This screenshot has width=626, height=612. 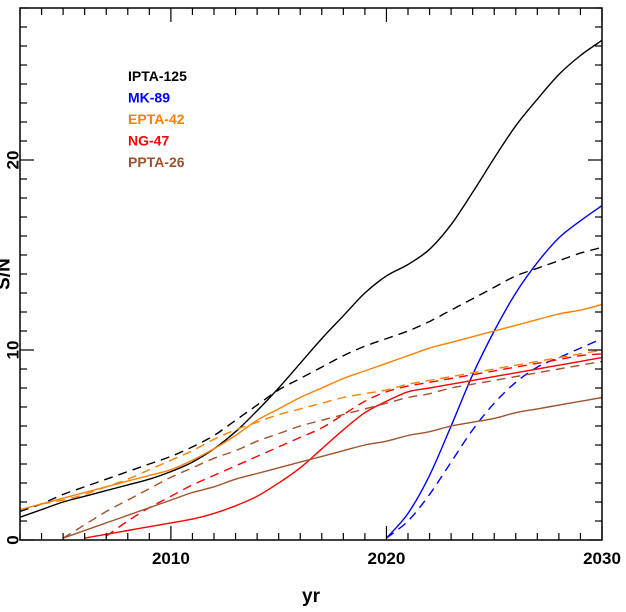 I want to click on legend-label-mk-89: MK-89, so click(x=149, y=98).